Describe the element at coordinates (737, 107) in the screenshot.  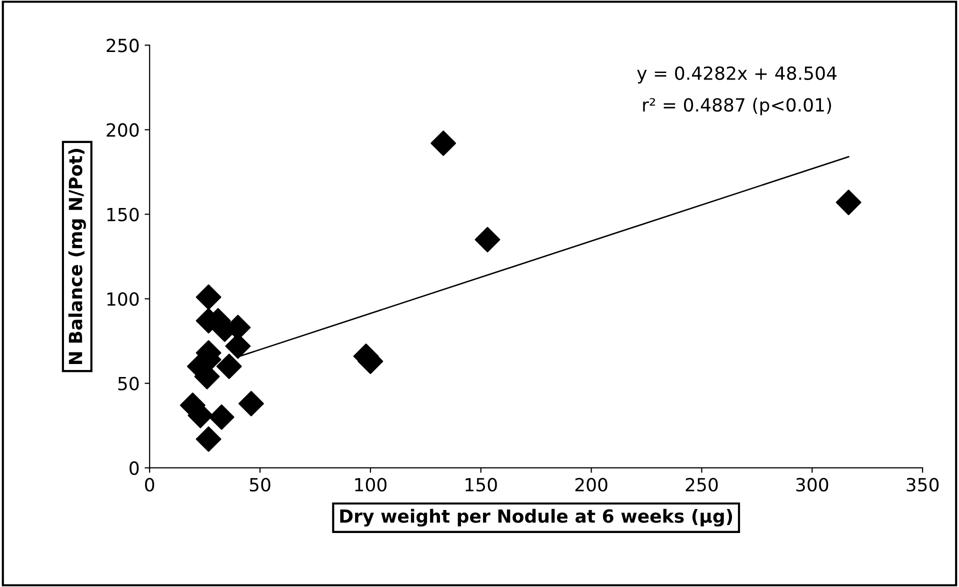
I see `annotation: r² = 0.4887 (p<0.01)` at that location.